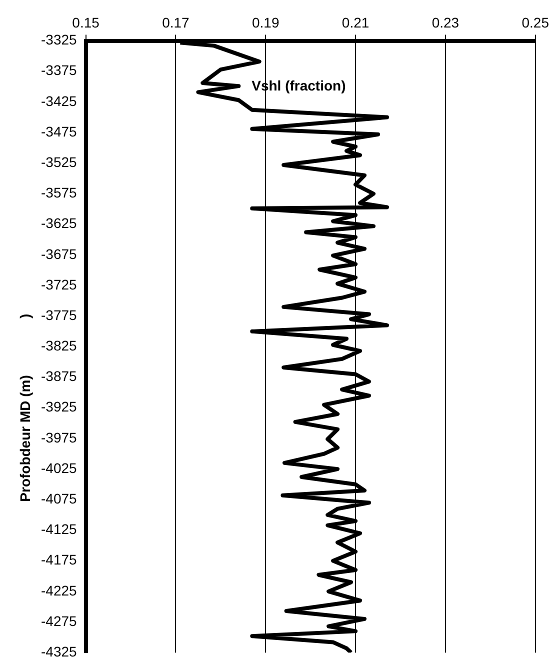 Image resolution: width=560 pixels, height=672 pixels. What do you see at coordinates (59, 590) in the screenshot?
I see `y-tick-label: -4225` at bounding box center [59, 590].